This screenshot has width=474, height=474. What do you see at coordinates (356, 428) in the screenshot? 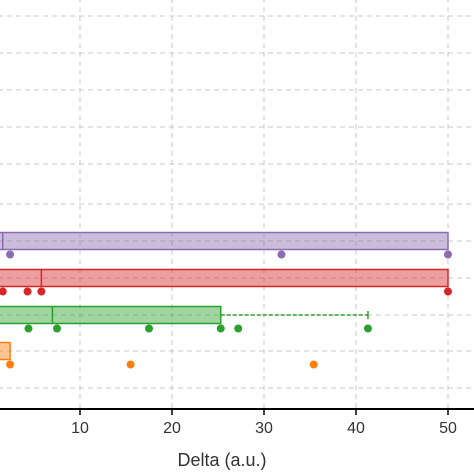
I see `x-tick-label: 40` at bounding box center [356, 428].